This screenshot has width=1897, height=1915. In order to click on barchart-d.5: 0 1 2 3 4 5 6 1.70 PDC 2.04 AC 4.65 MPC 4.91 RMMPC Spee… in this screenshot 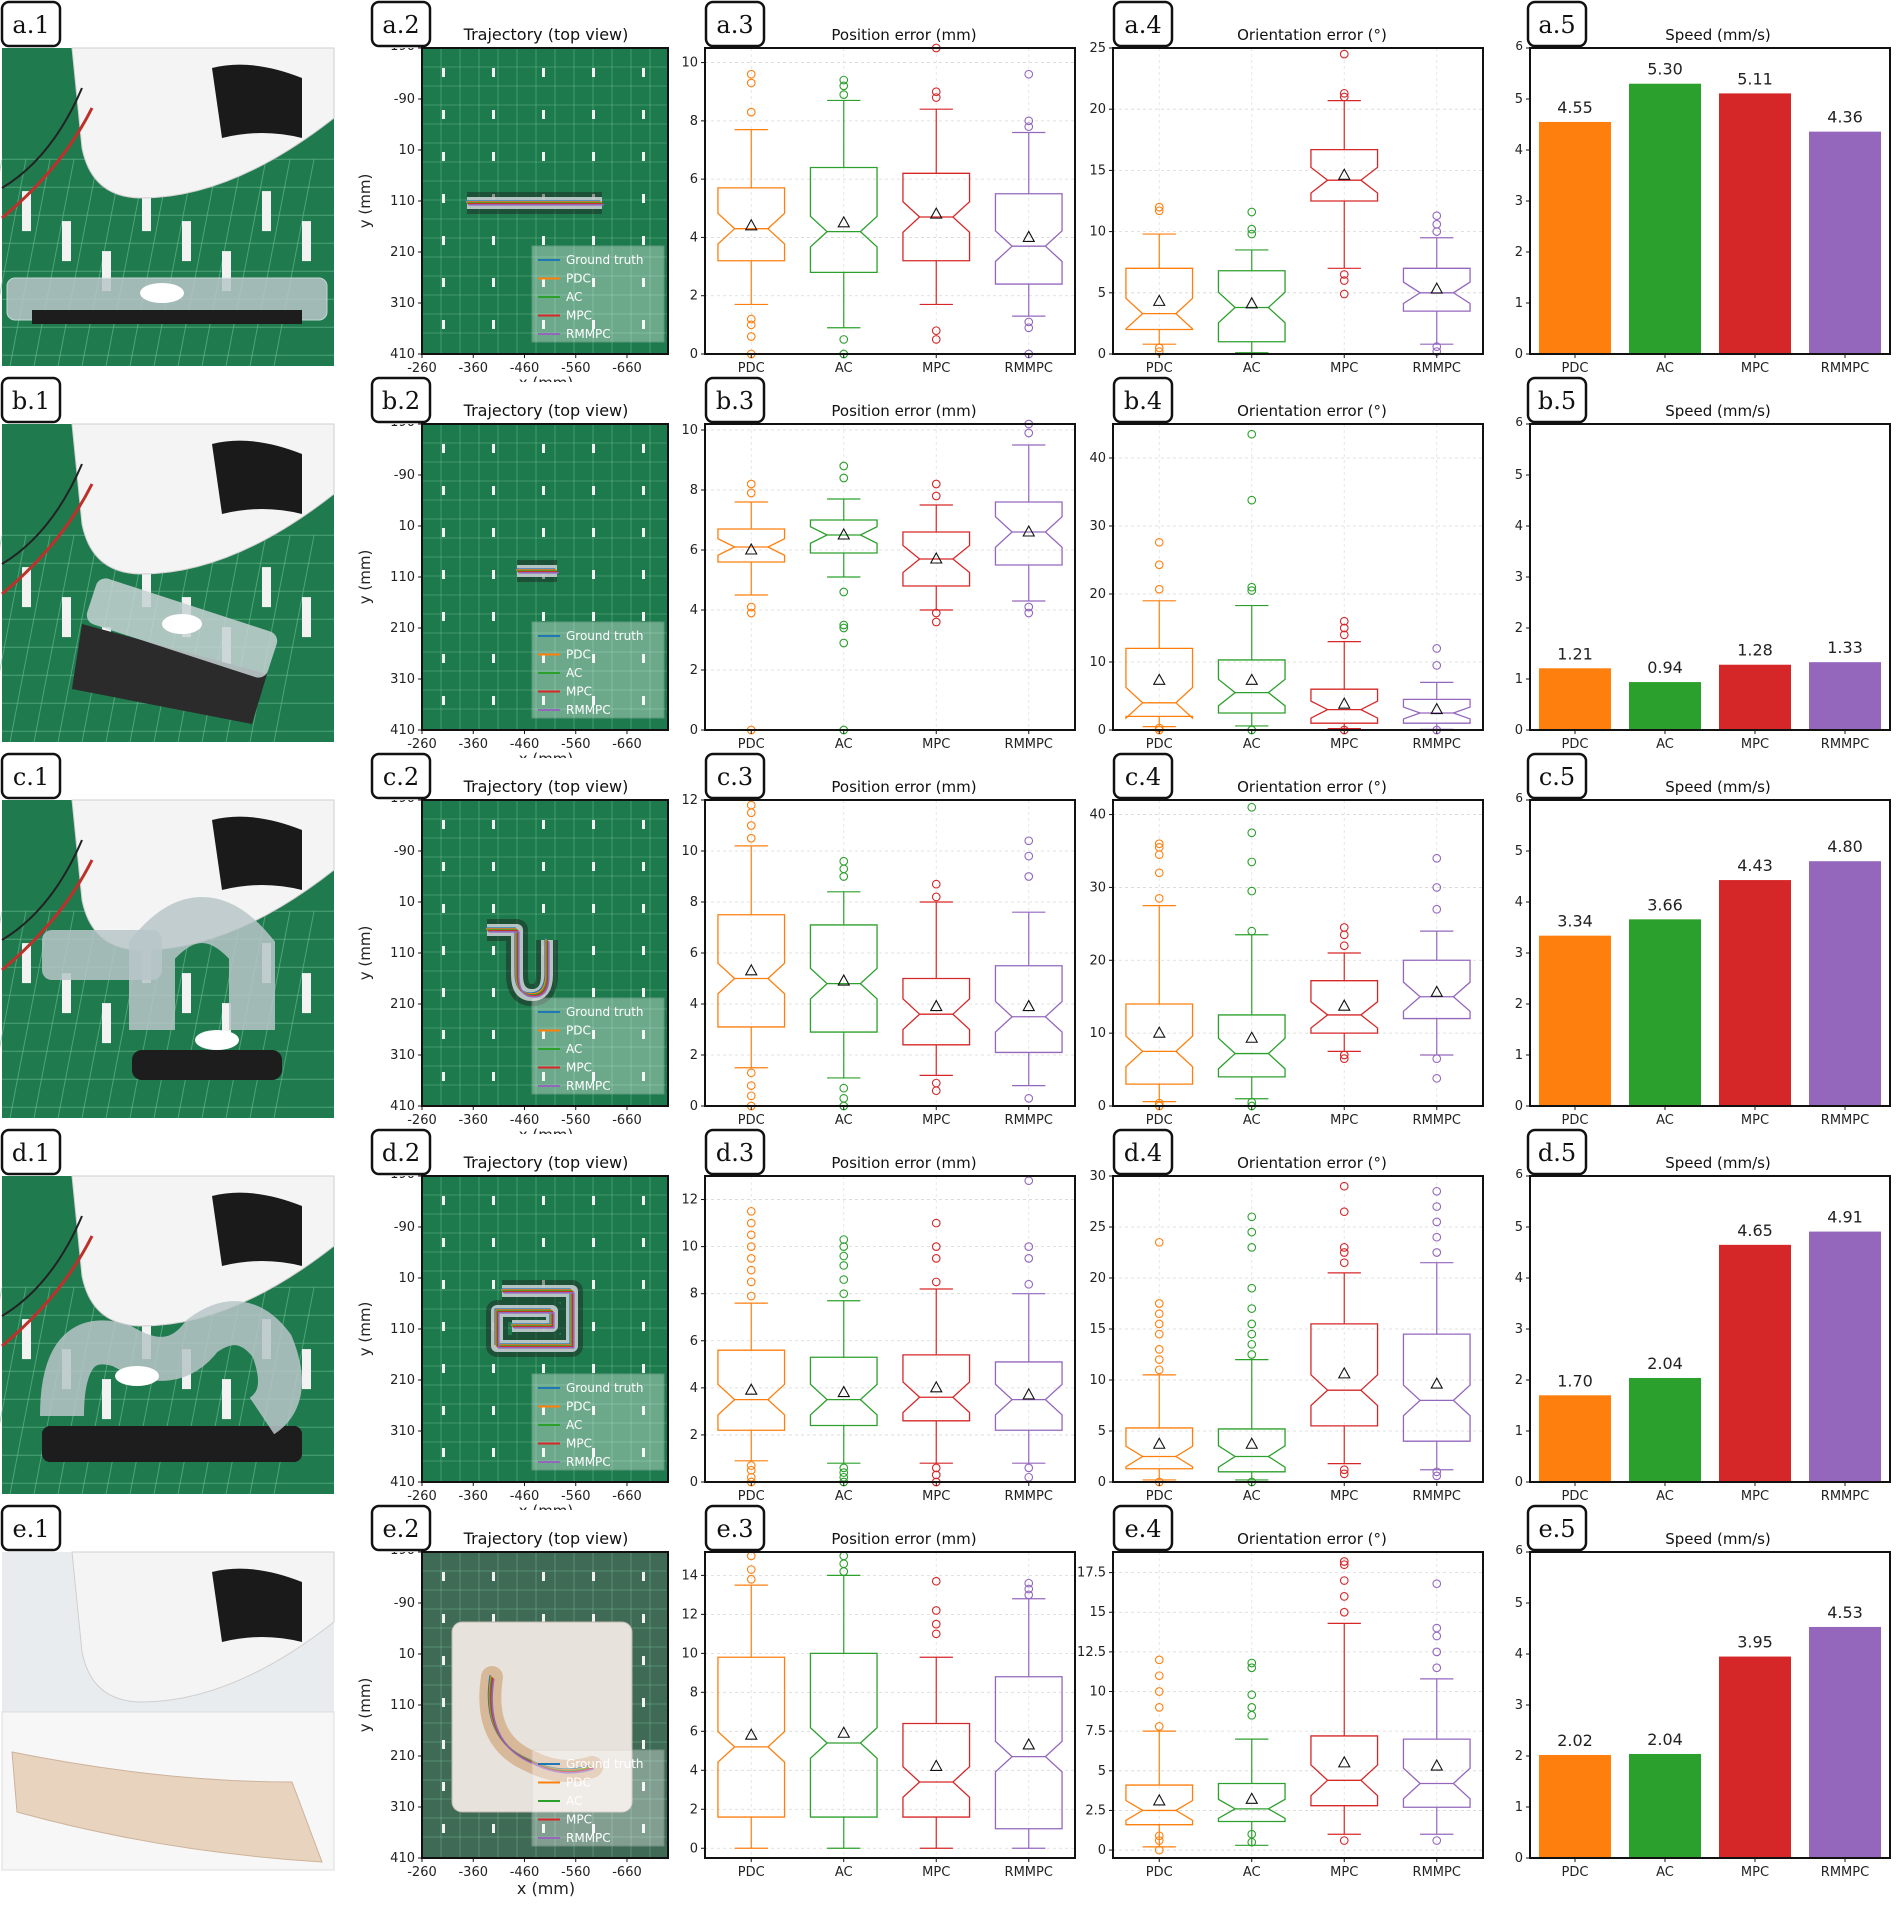, I will do `click(1703, 1329)`.